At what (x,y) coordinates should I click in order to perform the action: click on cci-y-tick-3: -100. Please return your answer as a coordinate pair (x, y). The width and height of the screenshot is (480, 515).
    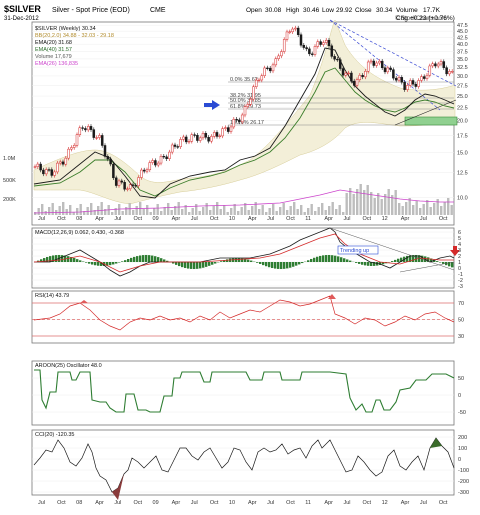
    Looking at the image, I should click on (463, 471).